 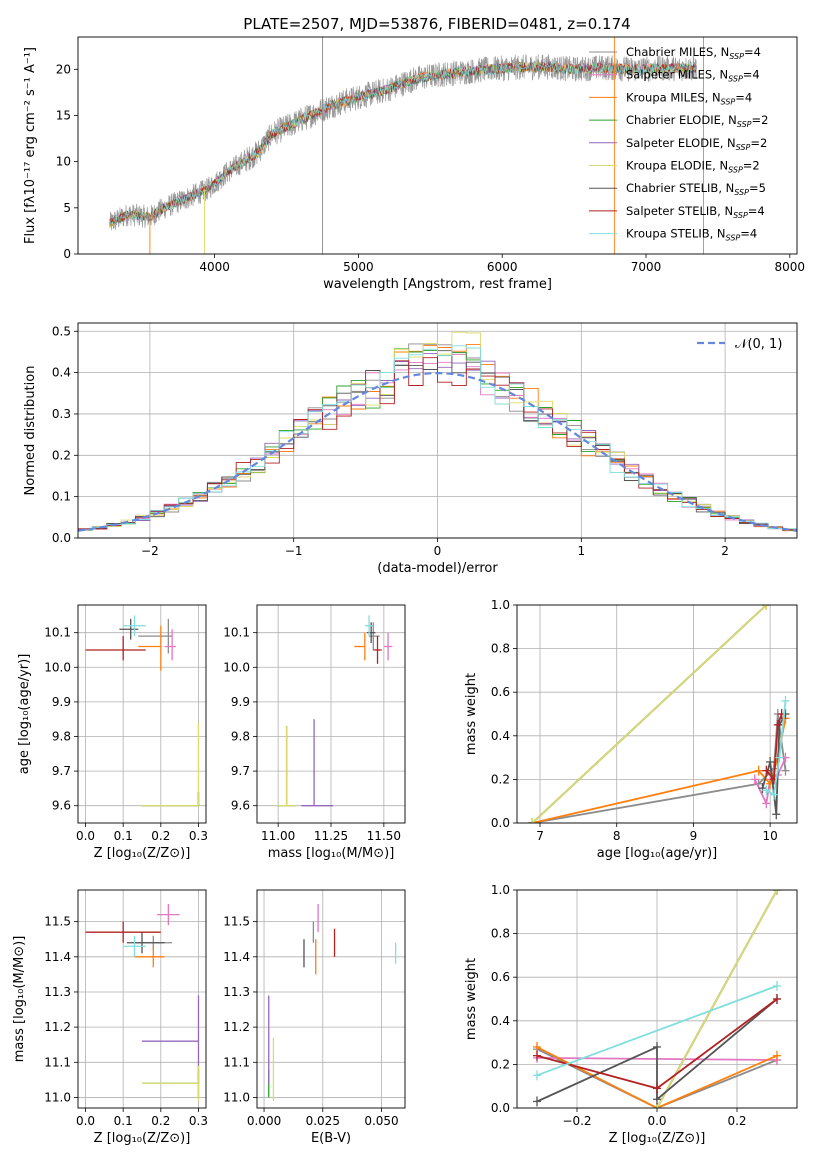 I want to click on legend-label: Chabrier ELODIE, NSSP=2, so click(x=697, y=121).